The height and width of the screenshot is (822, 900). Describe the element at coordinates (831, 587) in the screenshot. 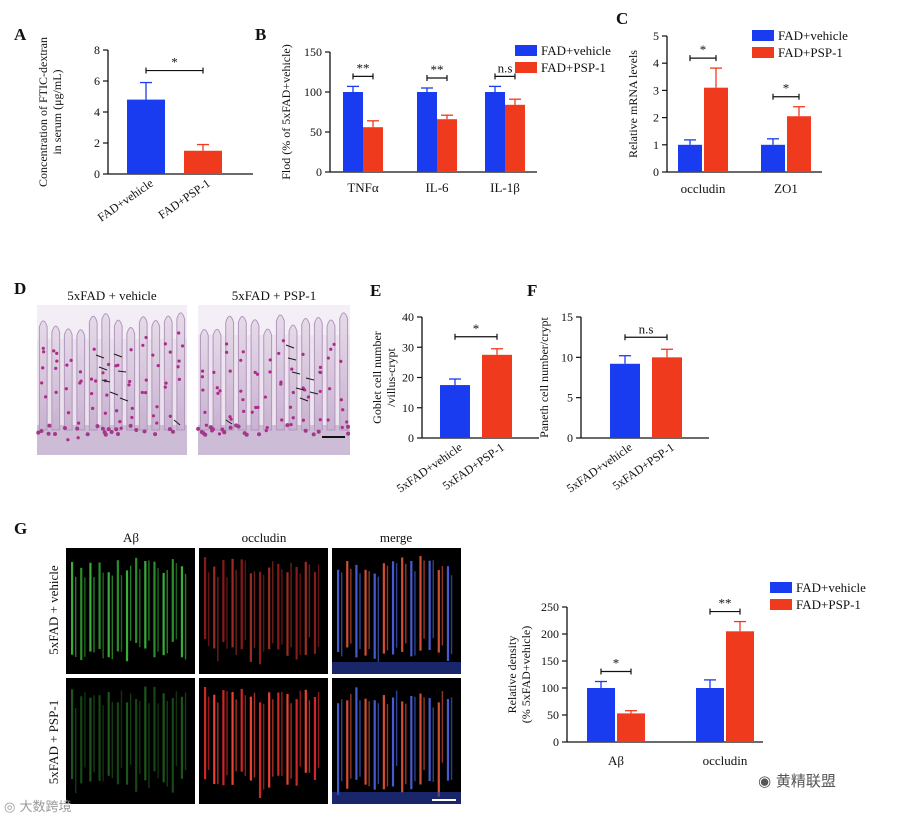

I see `legend-label: FAD+vehicle` at that location.